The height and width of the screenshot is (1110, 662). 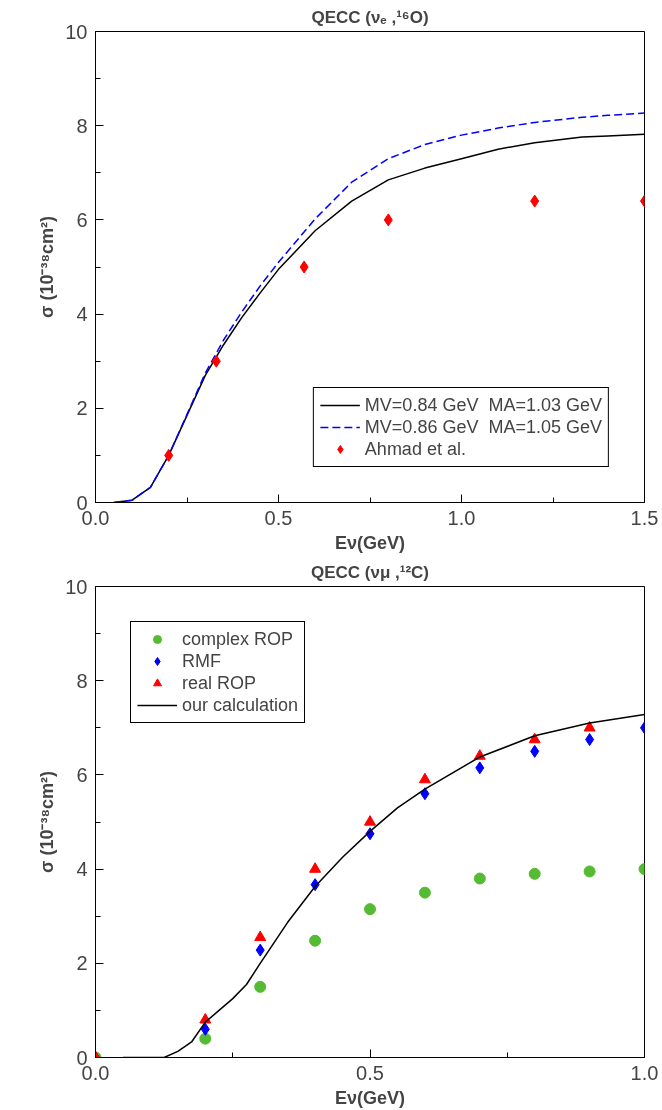 What do you see at coordinates (483, 427) in the screenshot?
I see `legend-label: MV=0.86 GeV MA=1.05 GeV` at bounding box center [483, 427].